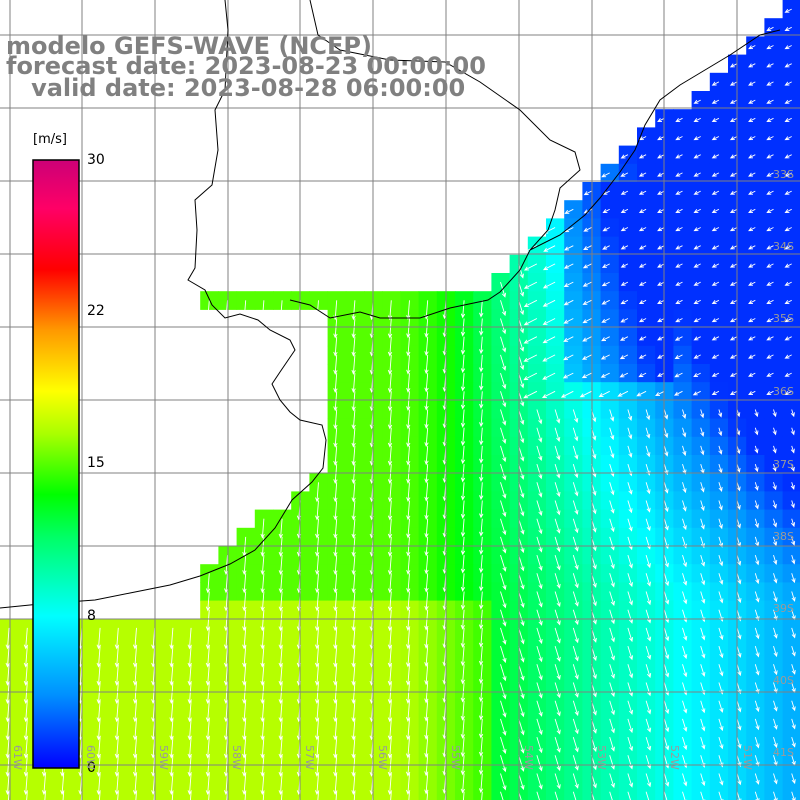  Describe the element at coordinates (455, 757) in the screenshot. I see `lon-label: 55W` at that location.